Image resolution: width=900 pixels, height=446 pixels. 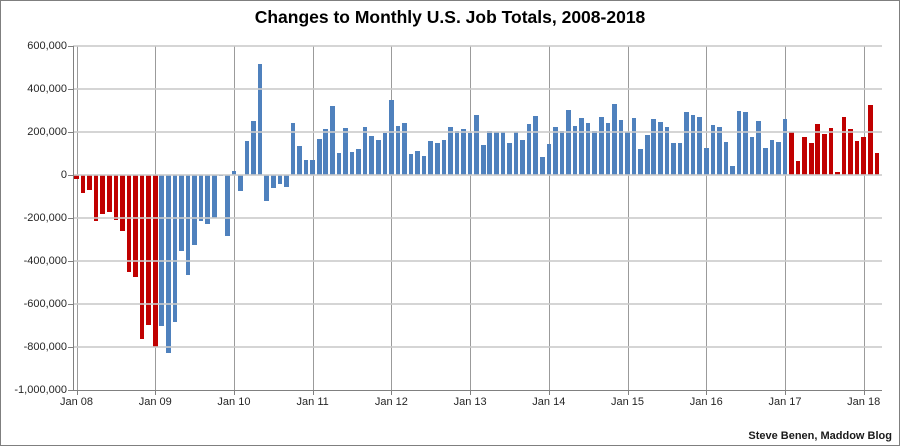 I want to click on x-axis-label: Jan 16, so click(x=706, y=402).